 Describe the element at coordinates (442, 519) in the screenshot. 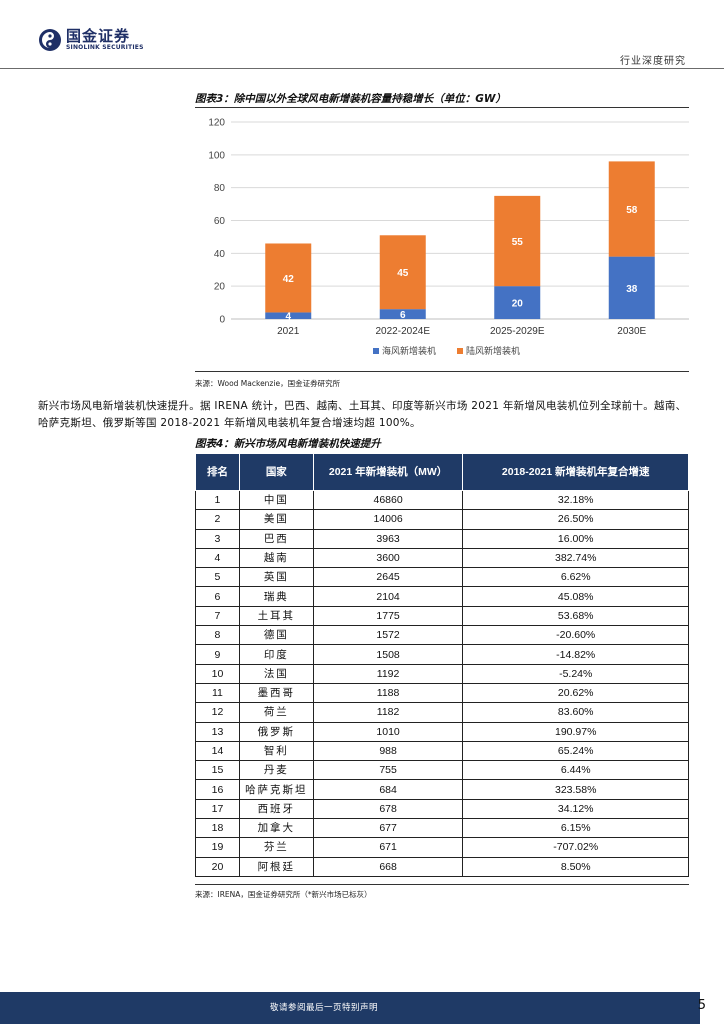

I see `table-row: 2 美国 14006 26.50%` at that location.